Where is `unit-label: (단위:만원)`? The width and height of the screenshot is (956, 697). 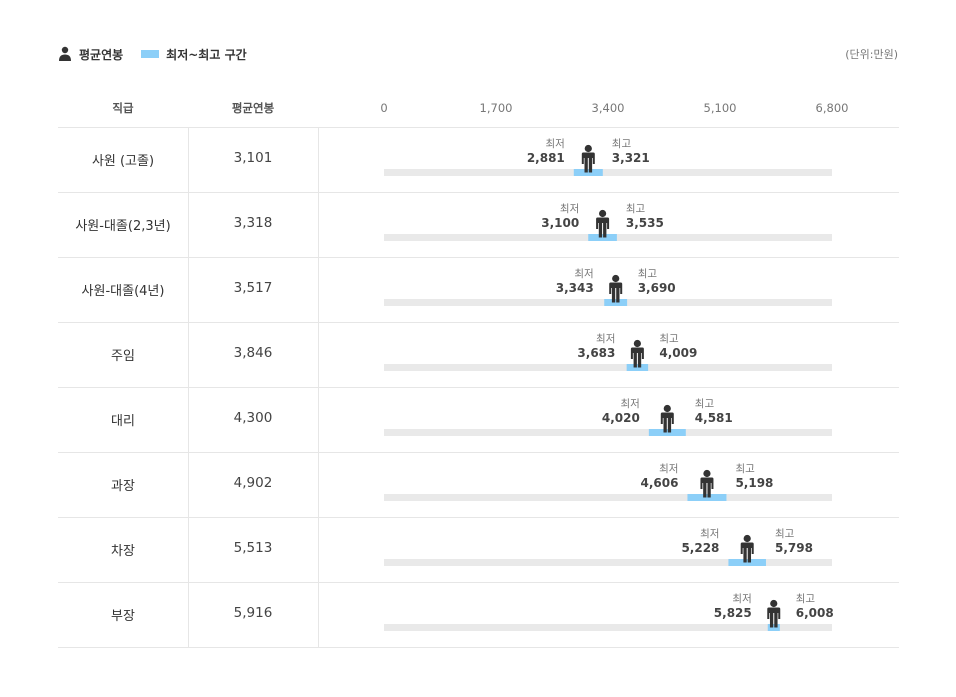
unit-label: (단위:만원) is located at coordinates (871, 54).